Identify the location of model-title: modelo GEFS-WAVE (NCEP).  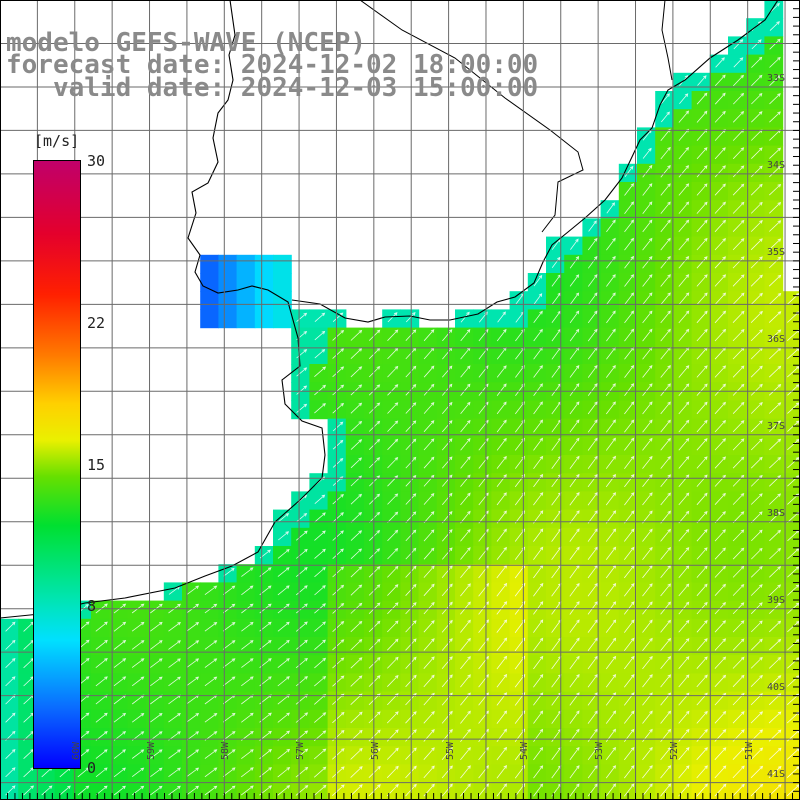
(186, 43).